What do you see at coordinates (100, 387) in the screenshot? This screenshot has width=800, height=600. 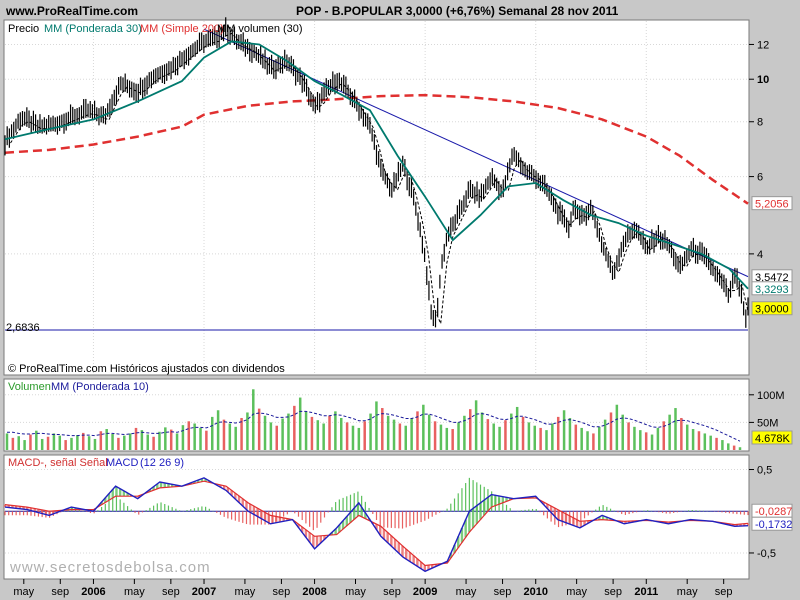 I see `legend-volume-wma: MM (Ponderada 10)` at bounding box center [100, 387].